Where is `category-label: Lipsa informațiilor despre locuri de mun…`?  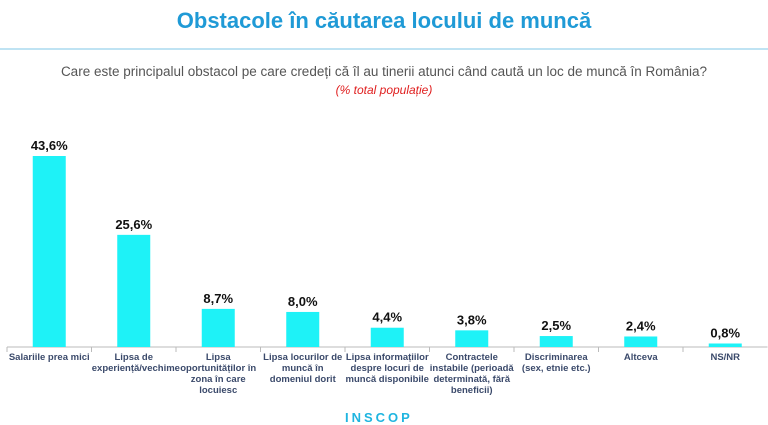
category-label: Lipsa informațiilor despre locuri de mun… is located at coordinates (387, 368).